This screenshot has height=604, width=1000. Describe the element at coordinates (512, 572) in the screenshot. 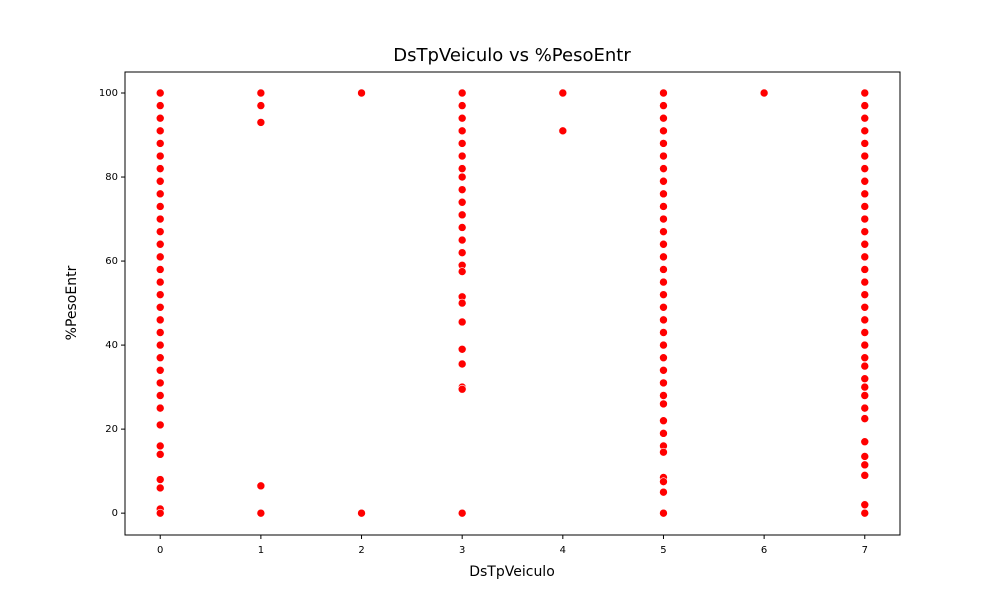

I see `x-axis-label: DsTpVeiculo` at that location.